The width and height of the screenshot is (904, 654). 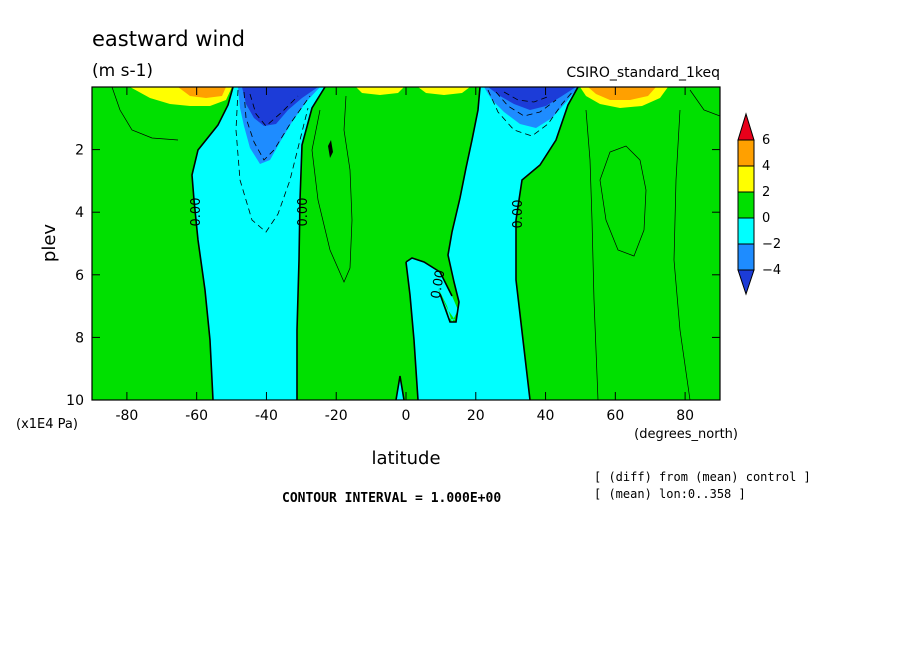 What do you see at coordinates (766, 166) in the screenshot?
I see `colorbar-label: 4` at bounding box center [766, 166].